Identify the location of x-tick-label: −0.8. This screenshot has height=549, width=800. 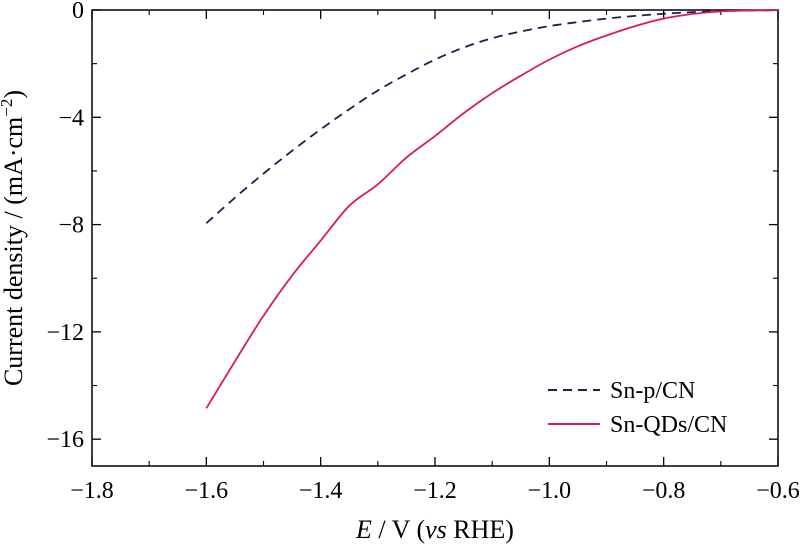
(664, 491).